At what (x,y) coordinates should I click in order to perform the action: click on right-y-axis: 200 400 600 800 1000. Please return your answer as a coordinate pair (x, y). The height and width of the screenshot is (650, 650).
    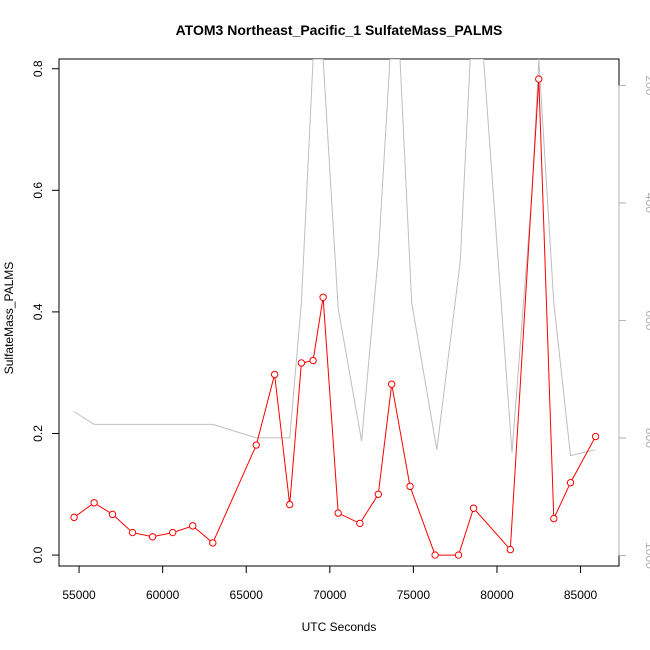
    Looking at the image, I should click on (634, 322).